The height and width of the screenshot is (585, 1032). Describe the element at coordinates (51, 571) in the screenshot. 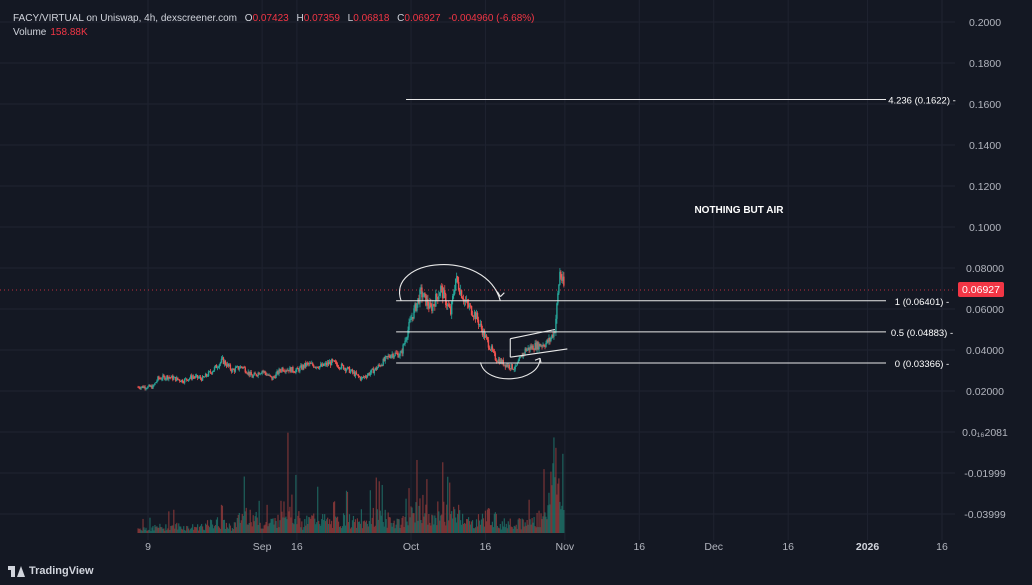

I see `tradingview-logo: TradingView` at that location.